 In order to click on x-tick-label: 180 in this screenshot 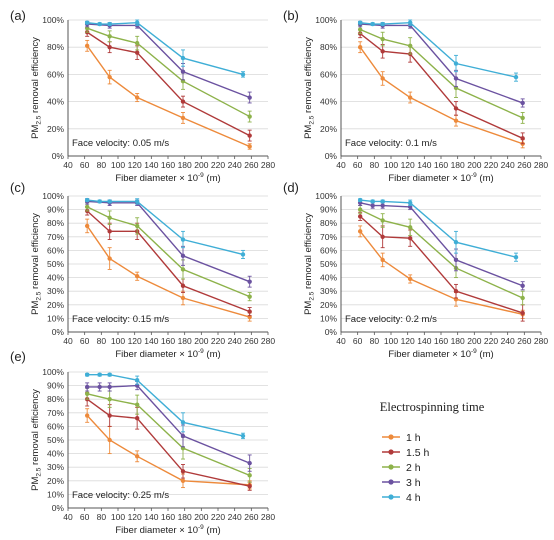, I will do `click(185, 341)`.